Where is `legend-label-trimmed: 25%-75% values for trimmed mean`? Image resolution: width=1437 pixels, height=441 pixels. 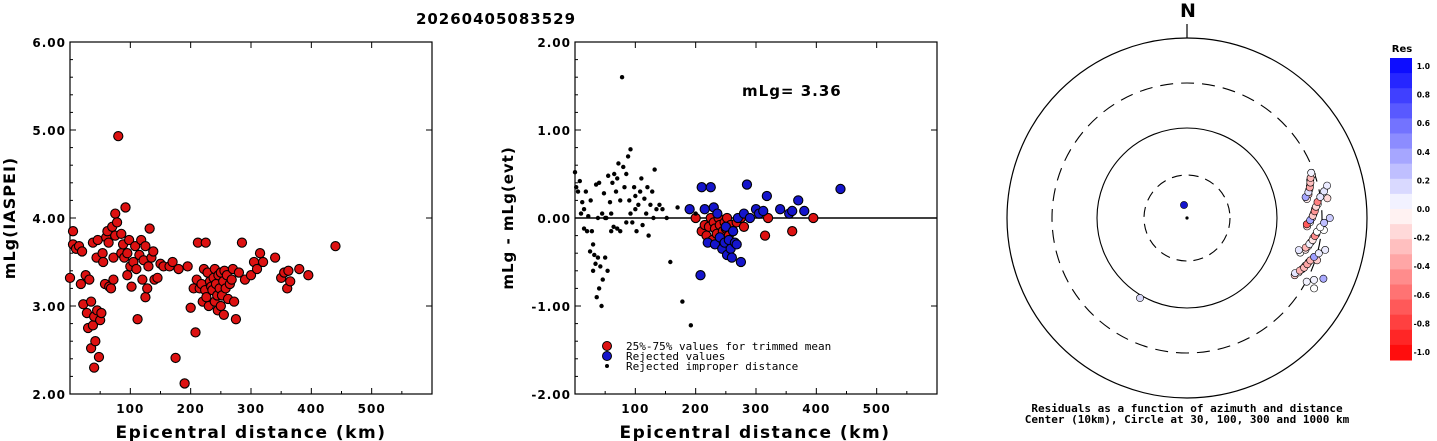 legend-label-trimmed: 25%-75% values for trimmed mean is located at coordinates (728, 346).